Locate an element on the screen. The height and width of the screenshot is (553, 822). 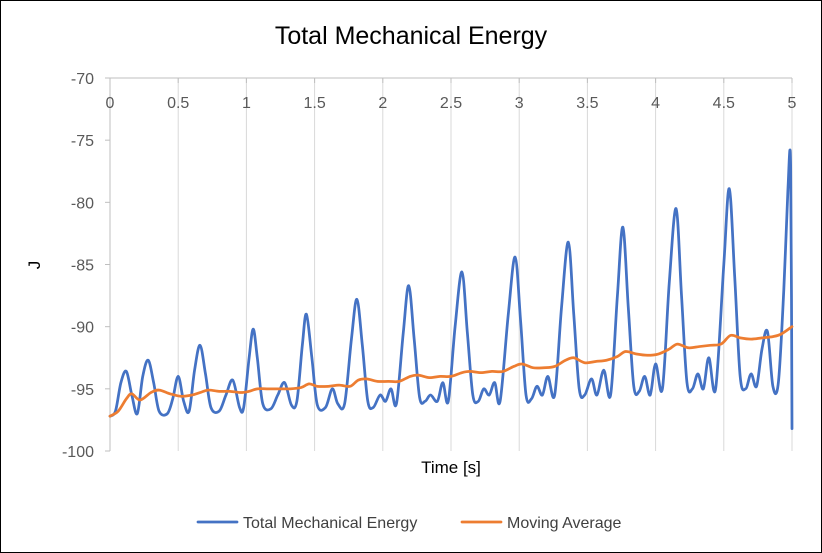
x-tick-label: 0 is located at coordinates (110, 103).